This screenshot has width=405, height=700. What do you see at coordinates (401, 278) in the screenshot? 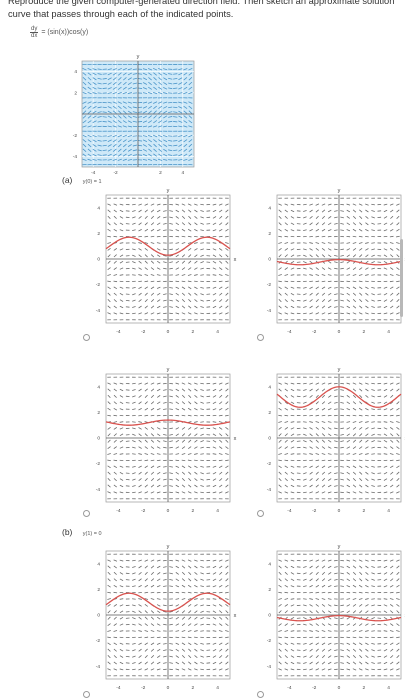
I see `scrollbar-thumb` at bounding box center [401, 278].